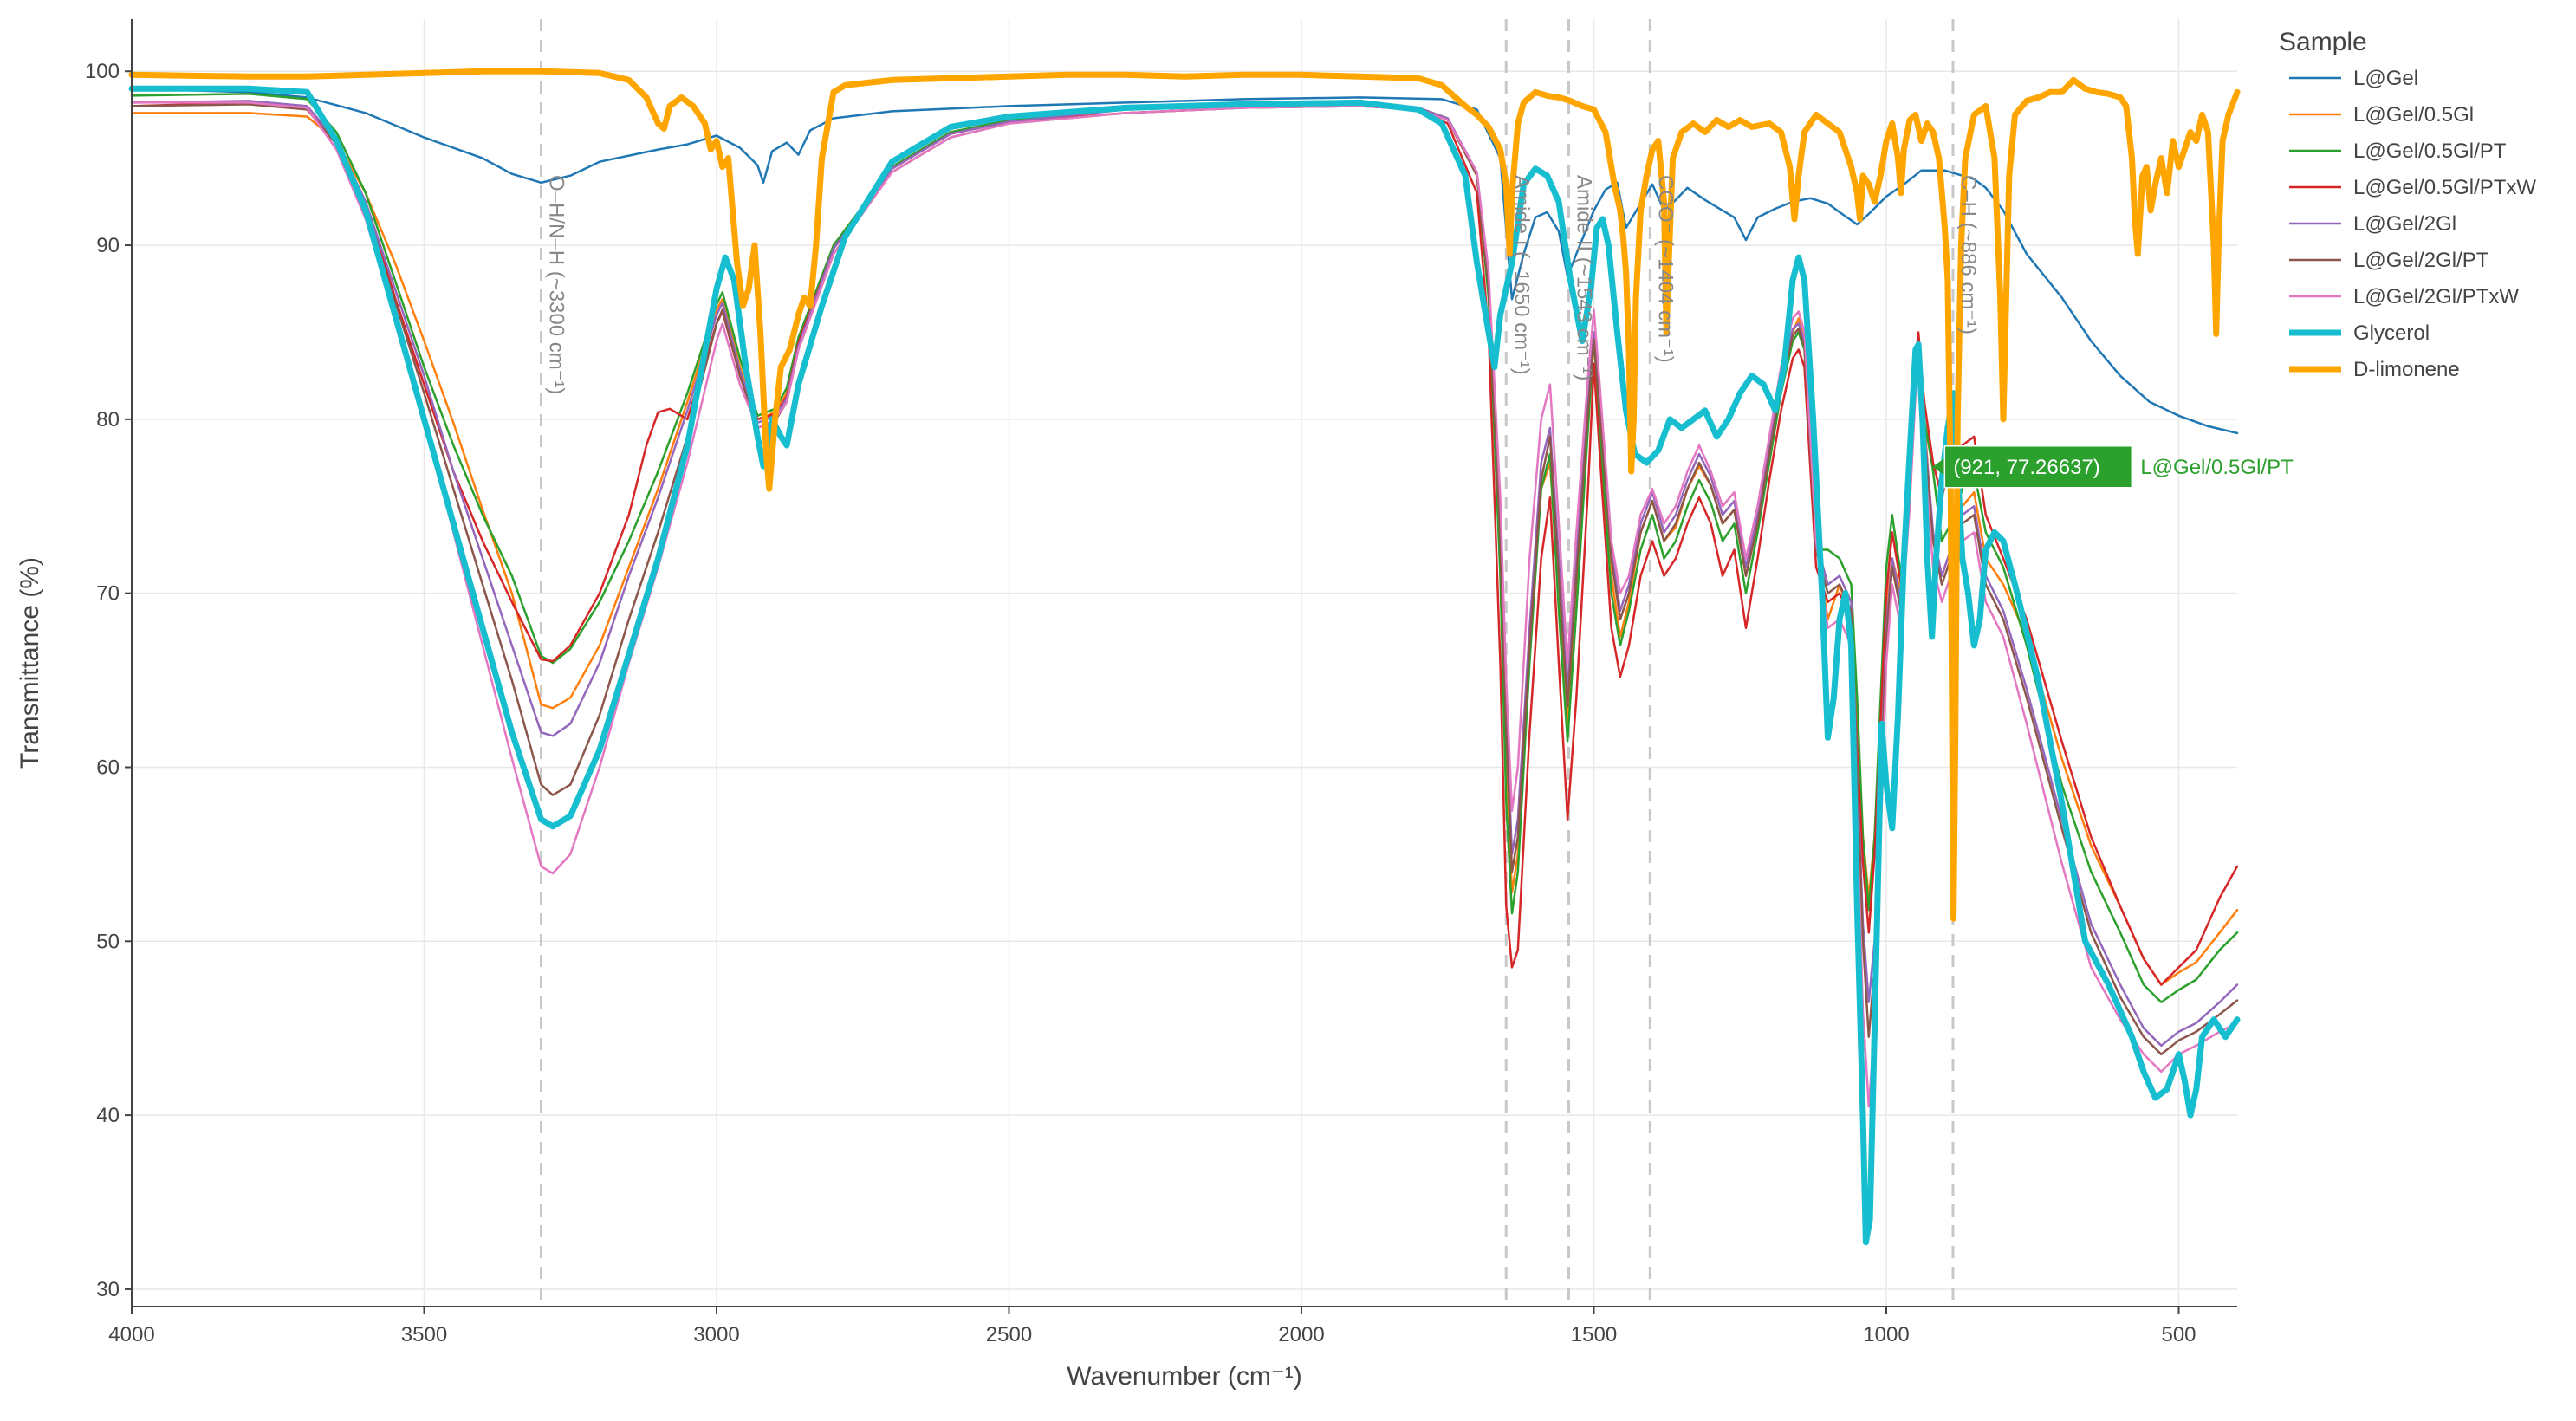 This screenshot has height=1421, width=2576. I want to click on legend-label: D-limonene, so click(2406, 369).